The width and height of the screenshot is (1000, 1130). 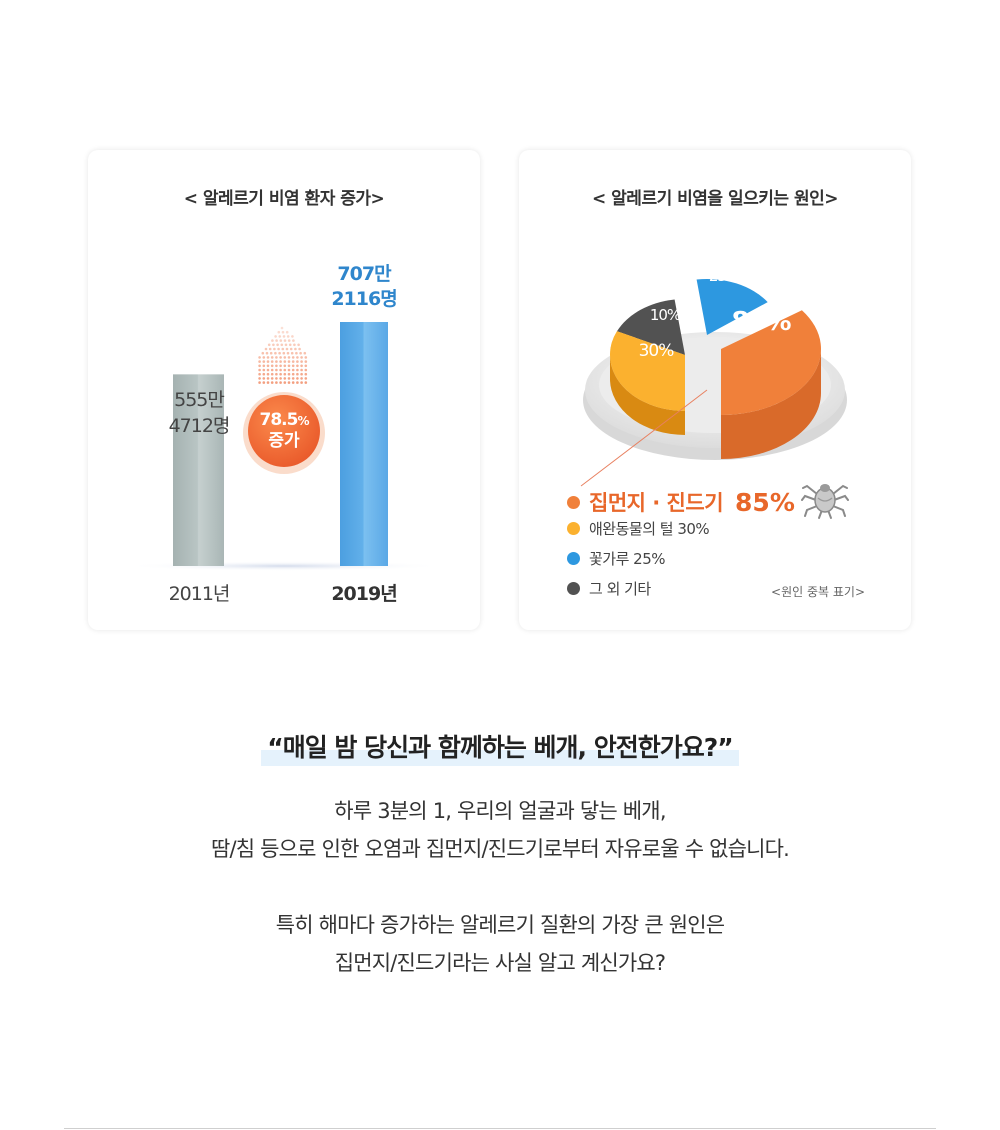 I want to click on increase-badge-text: 증가, so click(x=284, y=441).